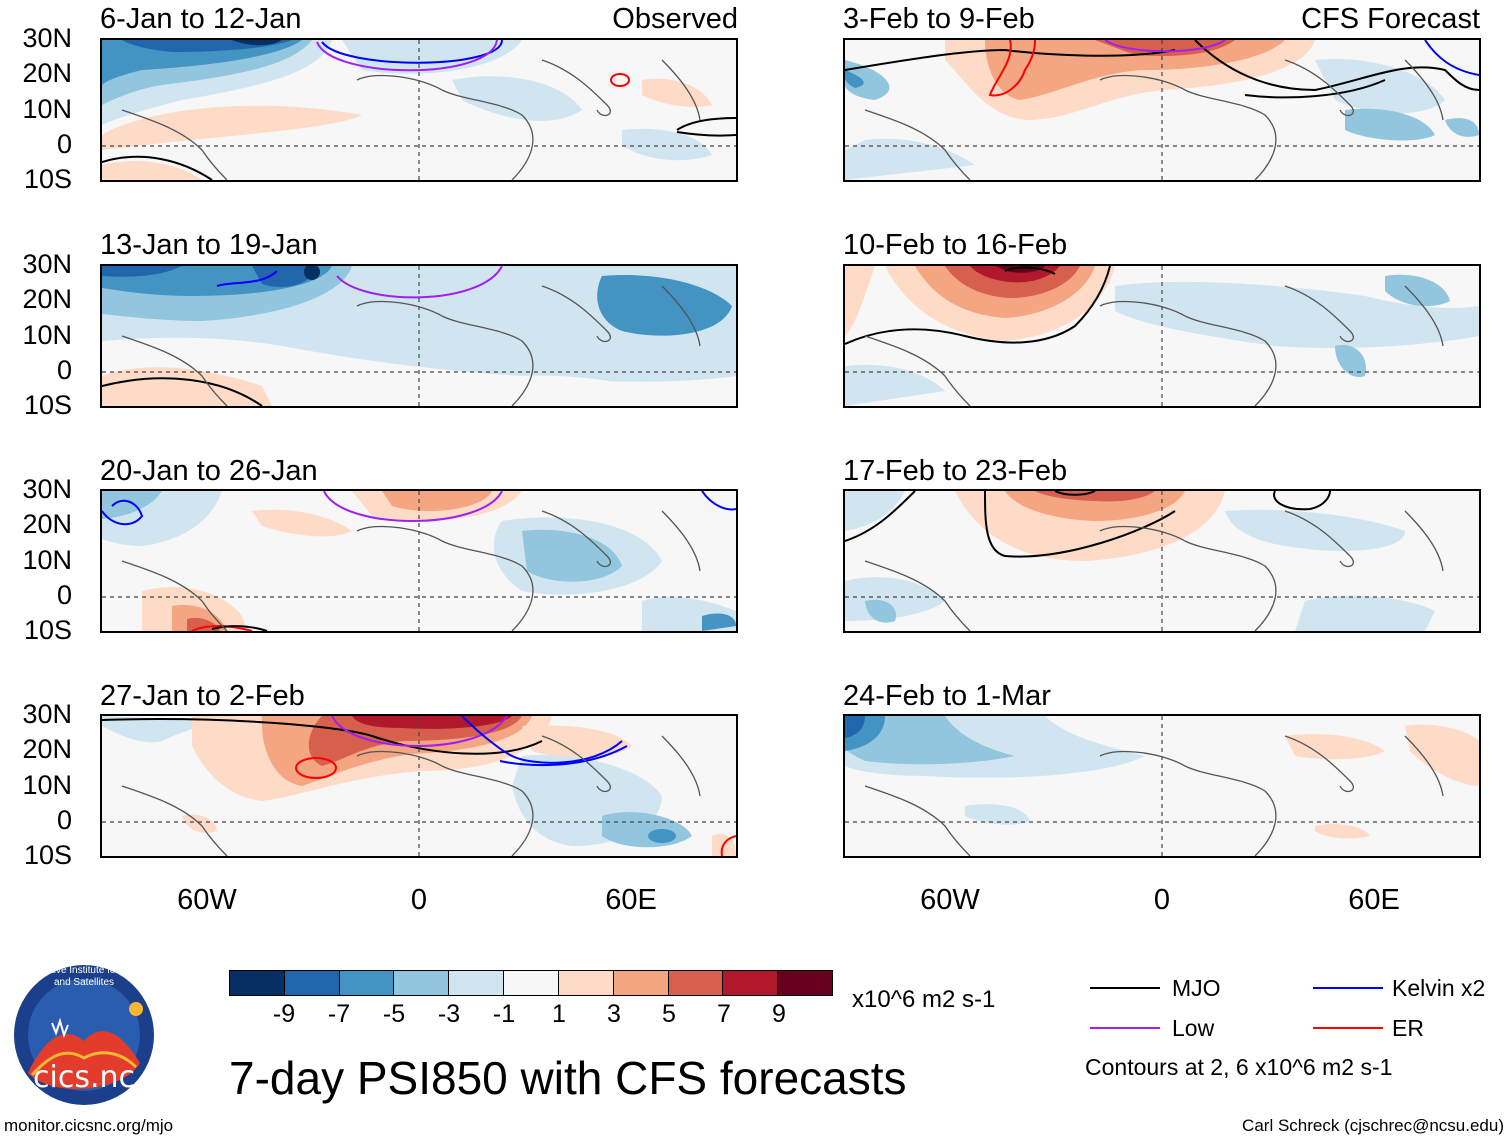 This screenshot has width=1510, height=1142. Describe the element at coordinates (614, 1014) in the screenshot. I see `colorbar-label: 3` at that location.